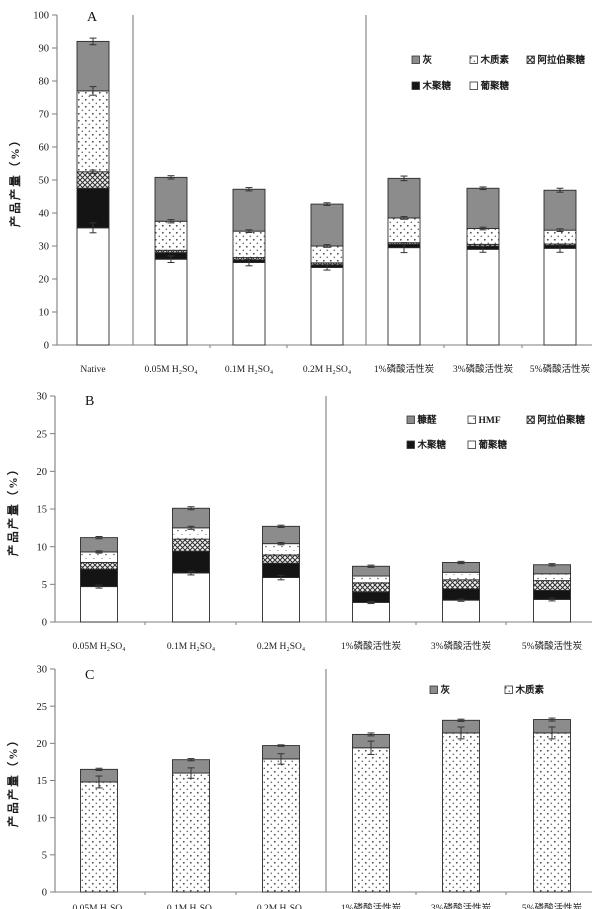 Image resolution: width=600 pixels, height=909 pixels. I want to click on panel-a-label: A, so click(92, 17).